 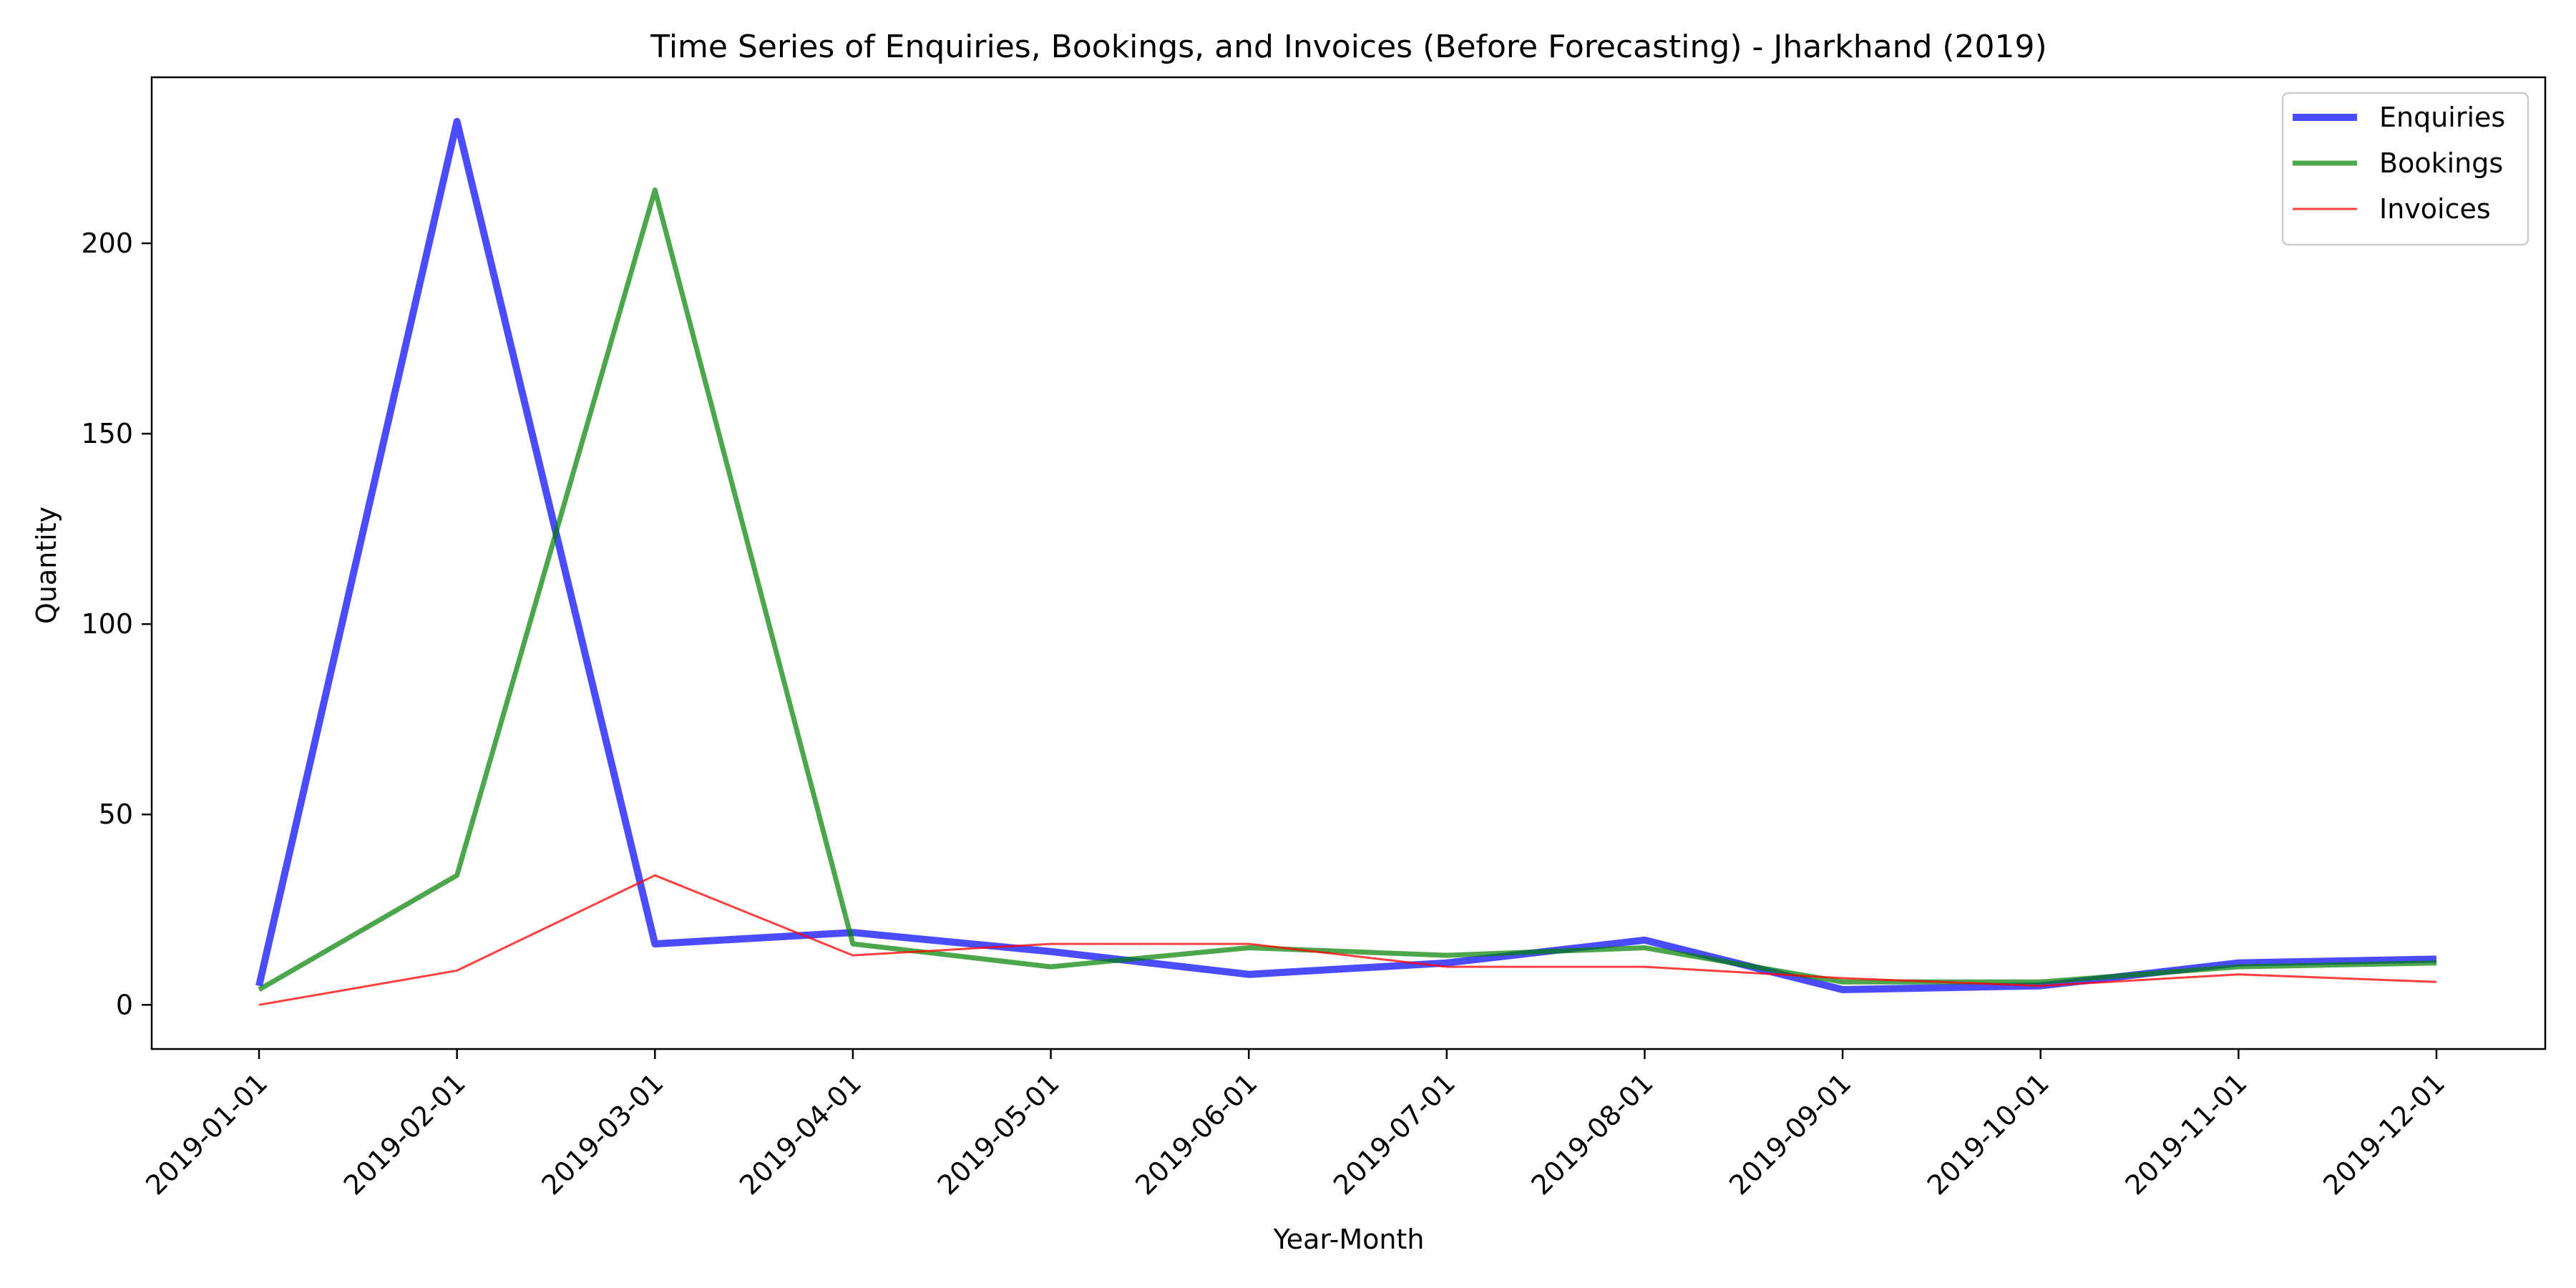 I want to click on y-tick-label: 50, so click(x=116, y=814).